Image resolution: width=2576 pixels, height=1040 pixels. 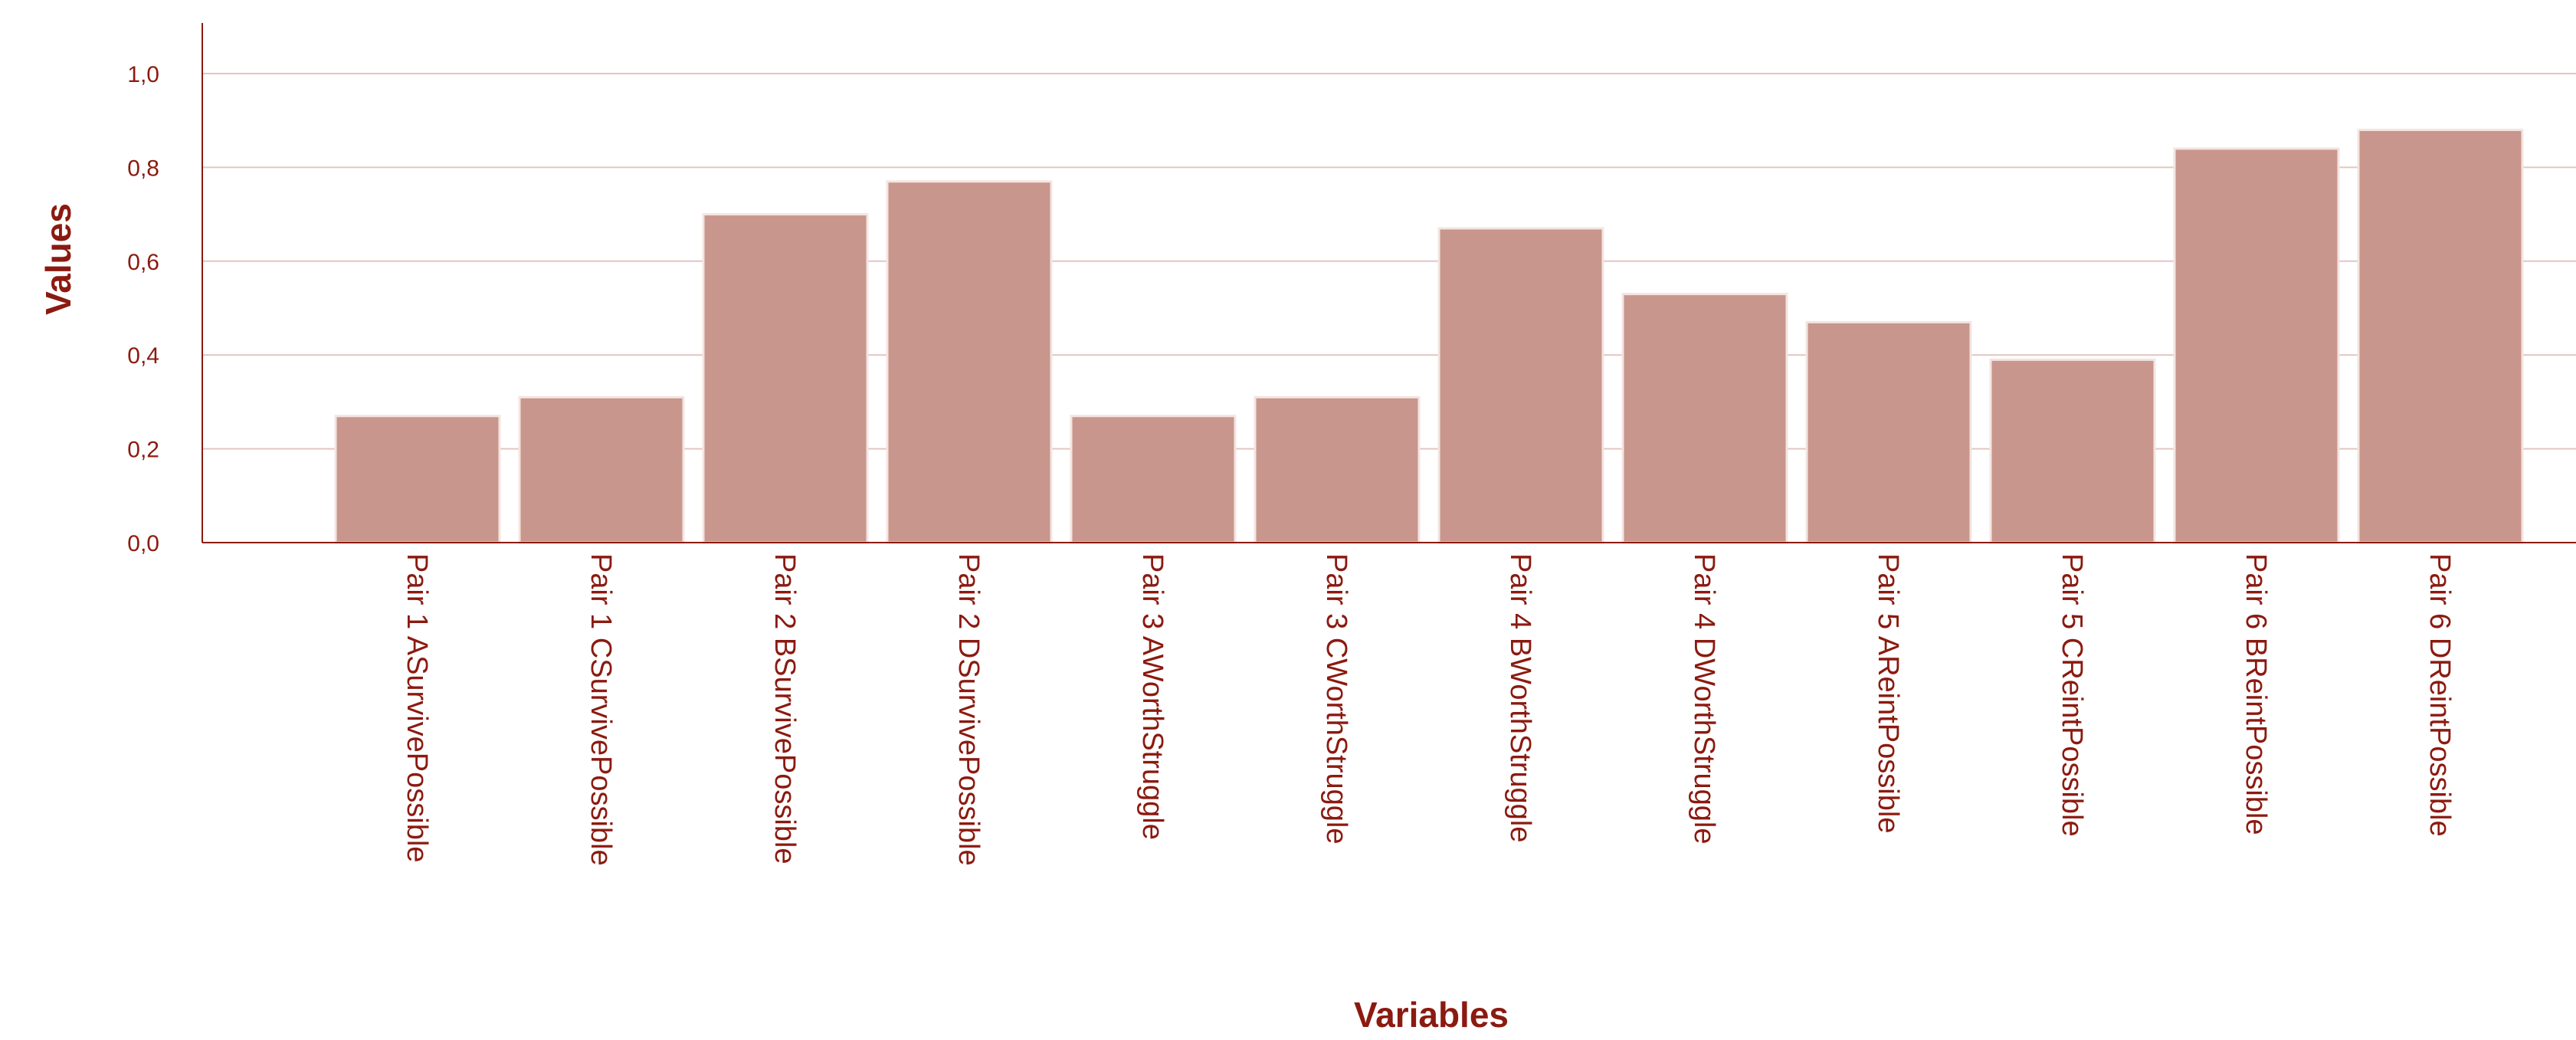 I want to click on x-category-label: Pair 1 CSurvivePossible, so click(x=601, y=710).